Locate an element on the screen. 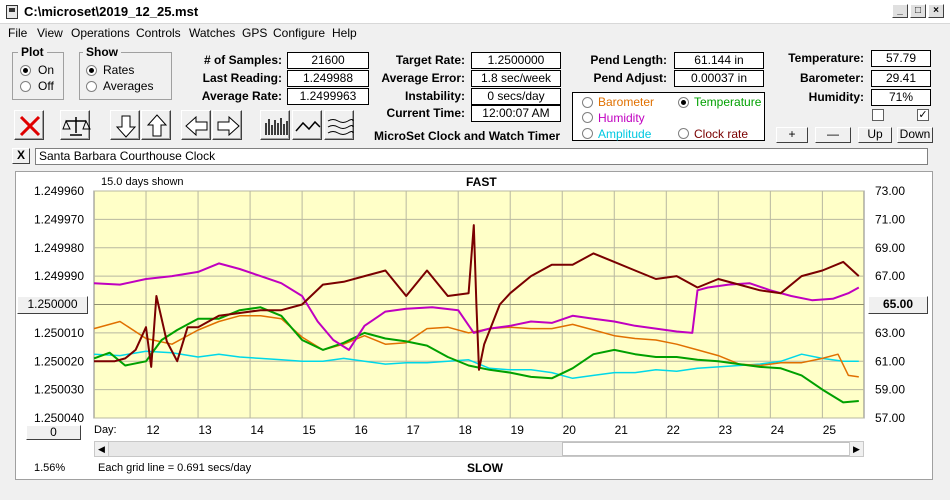 The height and width of the screenshot is (500, 950). x-tick-label: 22 is located at coordinates (674, 430).